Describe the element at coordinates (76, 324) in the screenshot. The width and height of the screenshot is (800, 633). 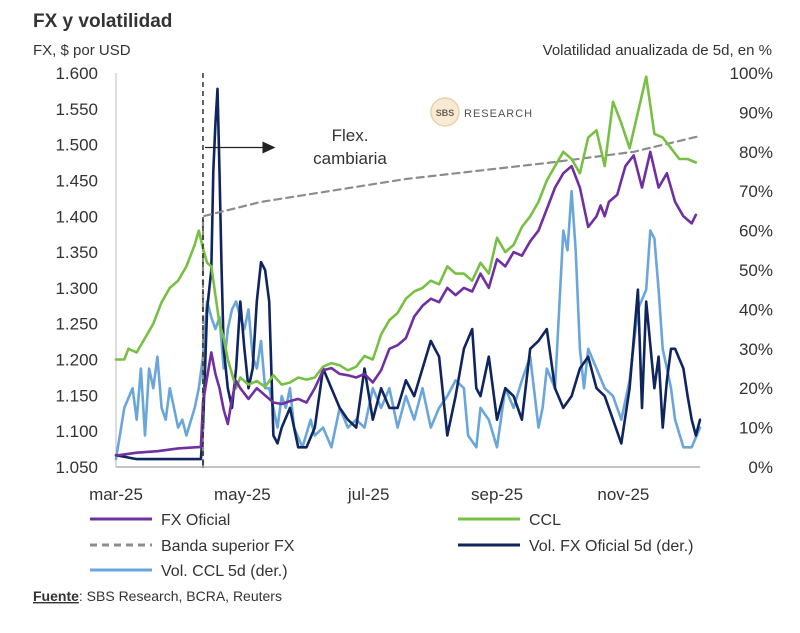
I see `left-tick-label: 1.250` at that location.